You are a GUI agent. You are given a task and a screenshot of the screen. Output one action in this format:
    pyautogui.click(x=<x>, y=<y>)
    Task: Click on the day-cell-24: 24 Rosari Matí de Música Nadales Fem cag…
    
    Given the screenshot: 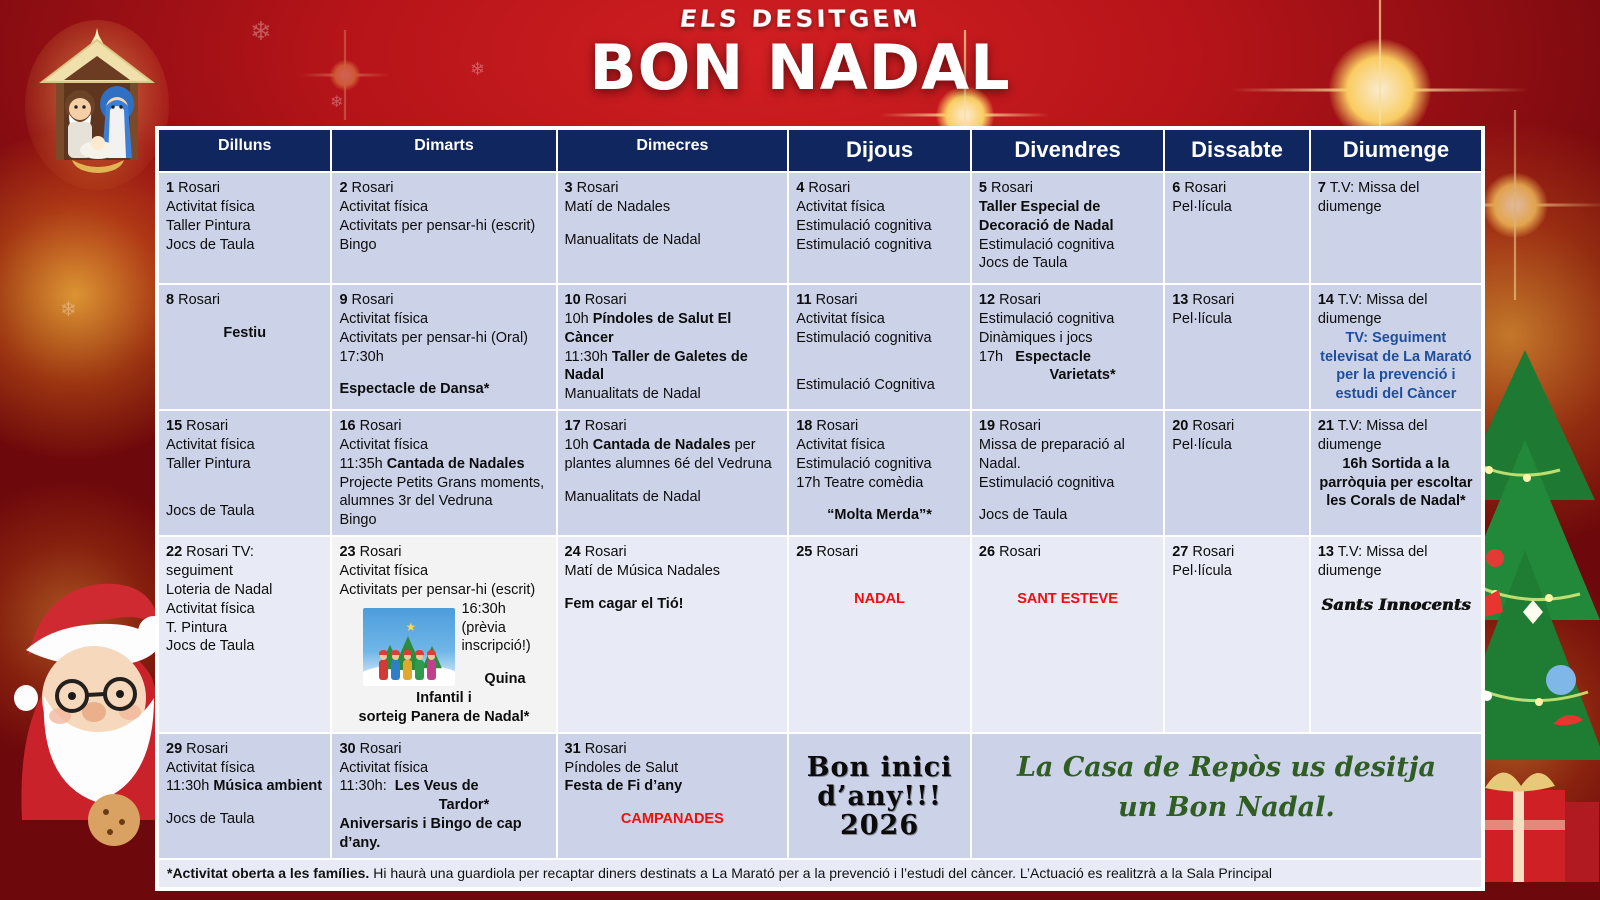 What is the action you would take?
    pyautogui.click(x=672, y=634)
    